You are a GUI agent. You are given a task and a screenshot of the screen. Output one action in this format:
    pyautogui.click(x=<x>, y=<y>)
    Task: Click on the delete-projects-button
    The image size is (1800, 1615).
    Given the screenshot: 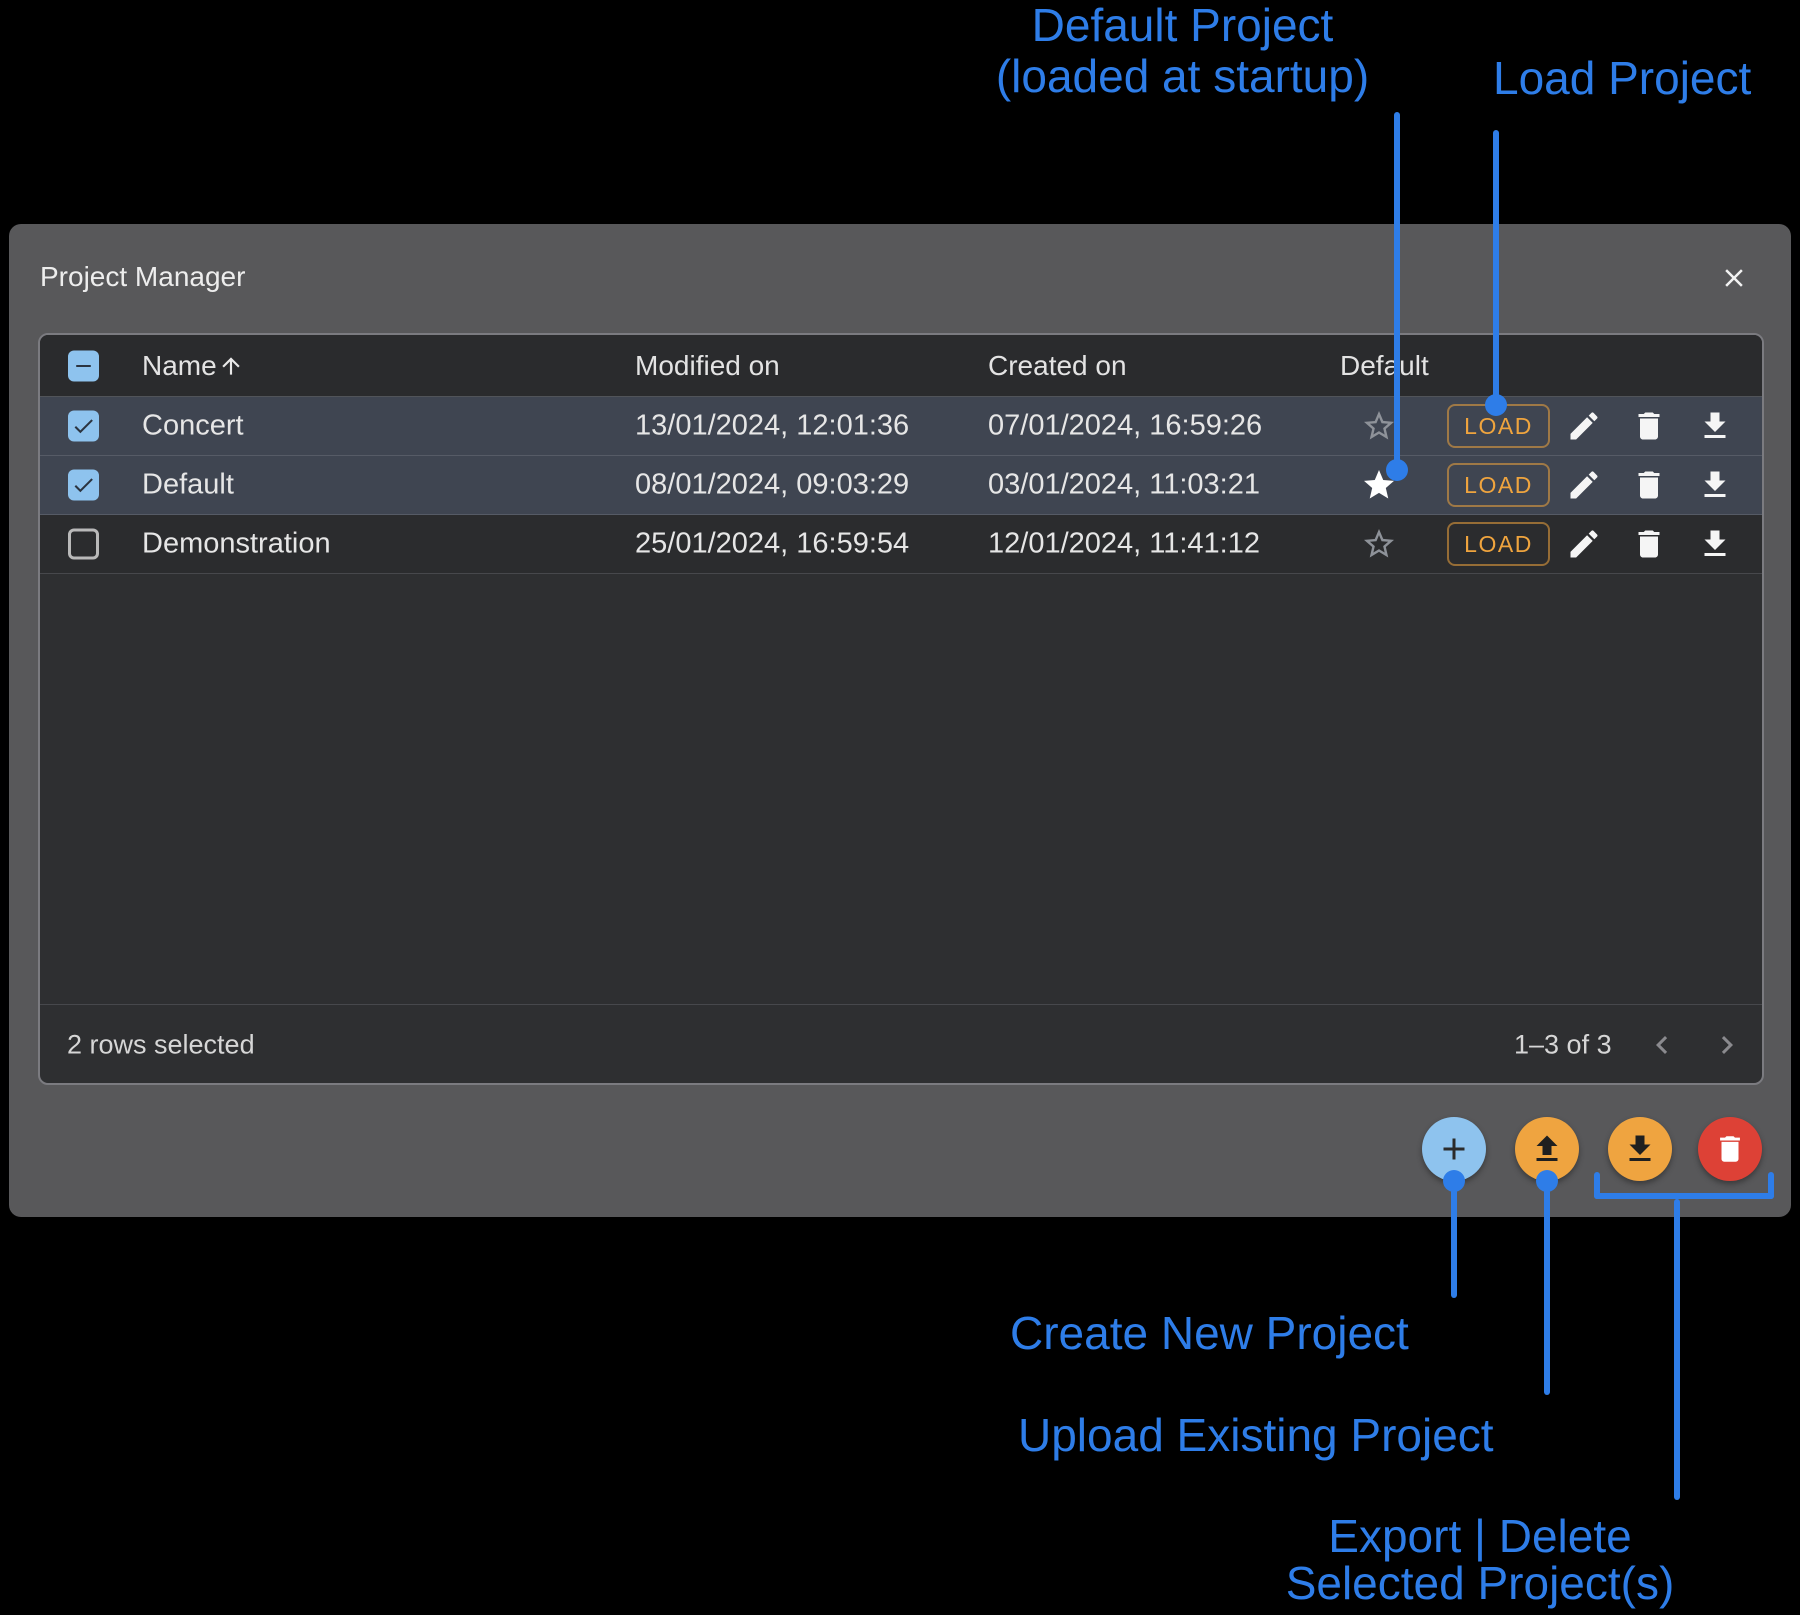 What is the action you would take?
    pyautogui.click(x=1730, y=1149)
    